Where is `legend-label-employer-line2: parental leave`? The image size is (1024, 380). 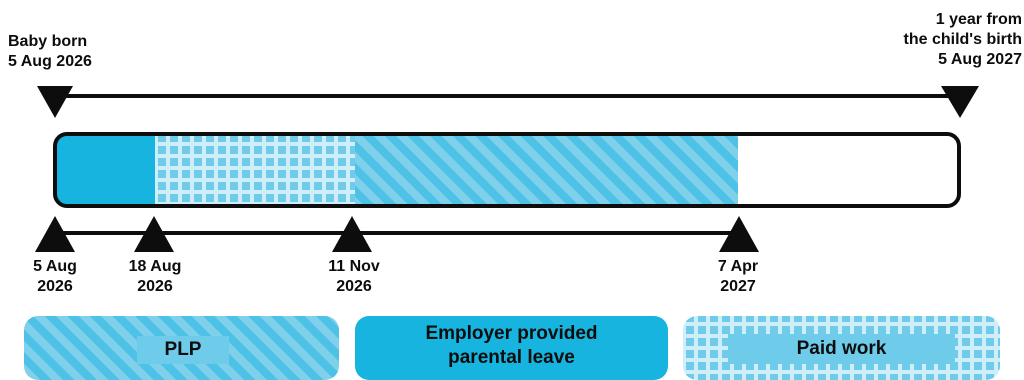
legend-label-employer-line2: parental leave is located at coordinates (511, 357).